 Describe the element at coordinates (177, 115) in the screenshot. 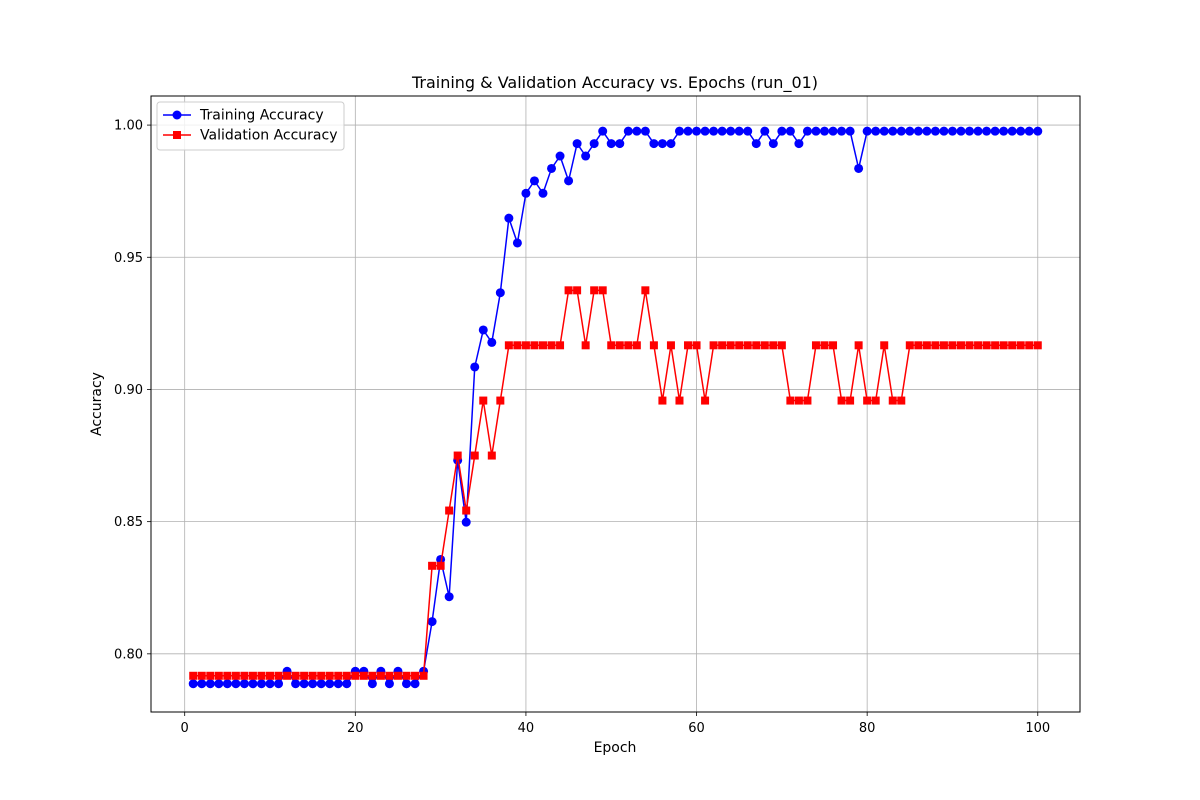

I see `legend-training-marker` at that location.